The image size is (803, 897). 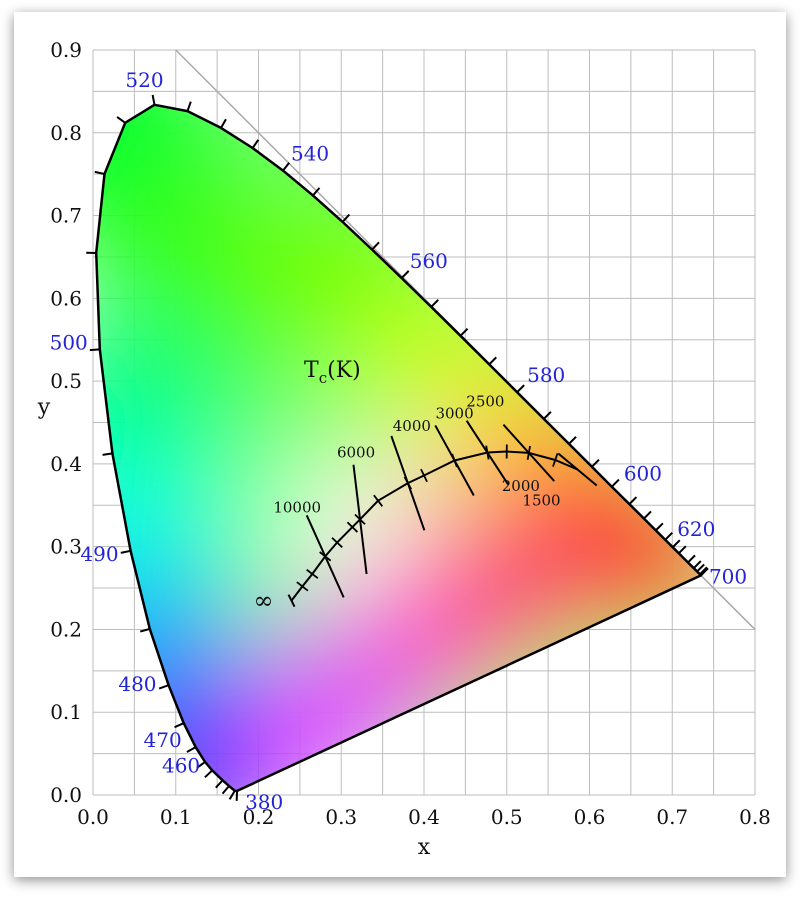 I want to click on wavelength-label-600: 600, so click(x=643, y=474).